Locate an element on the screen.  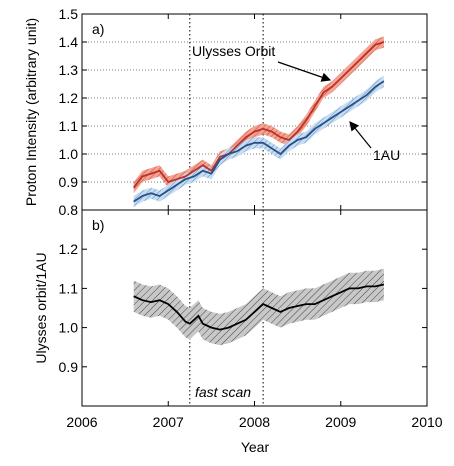
xtick-label: 2007 is located at coordinates (168, 422).